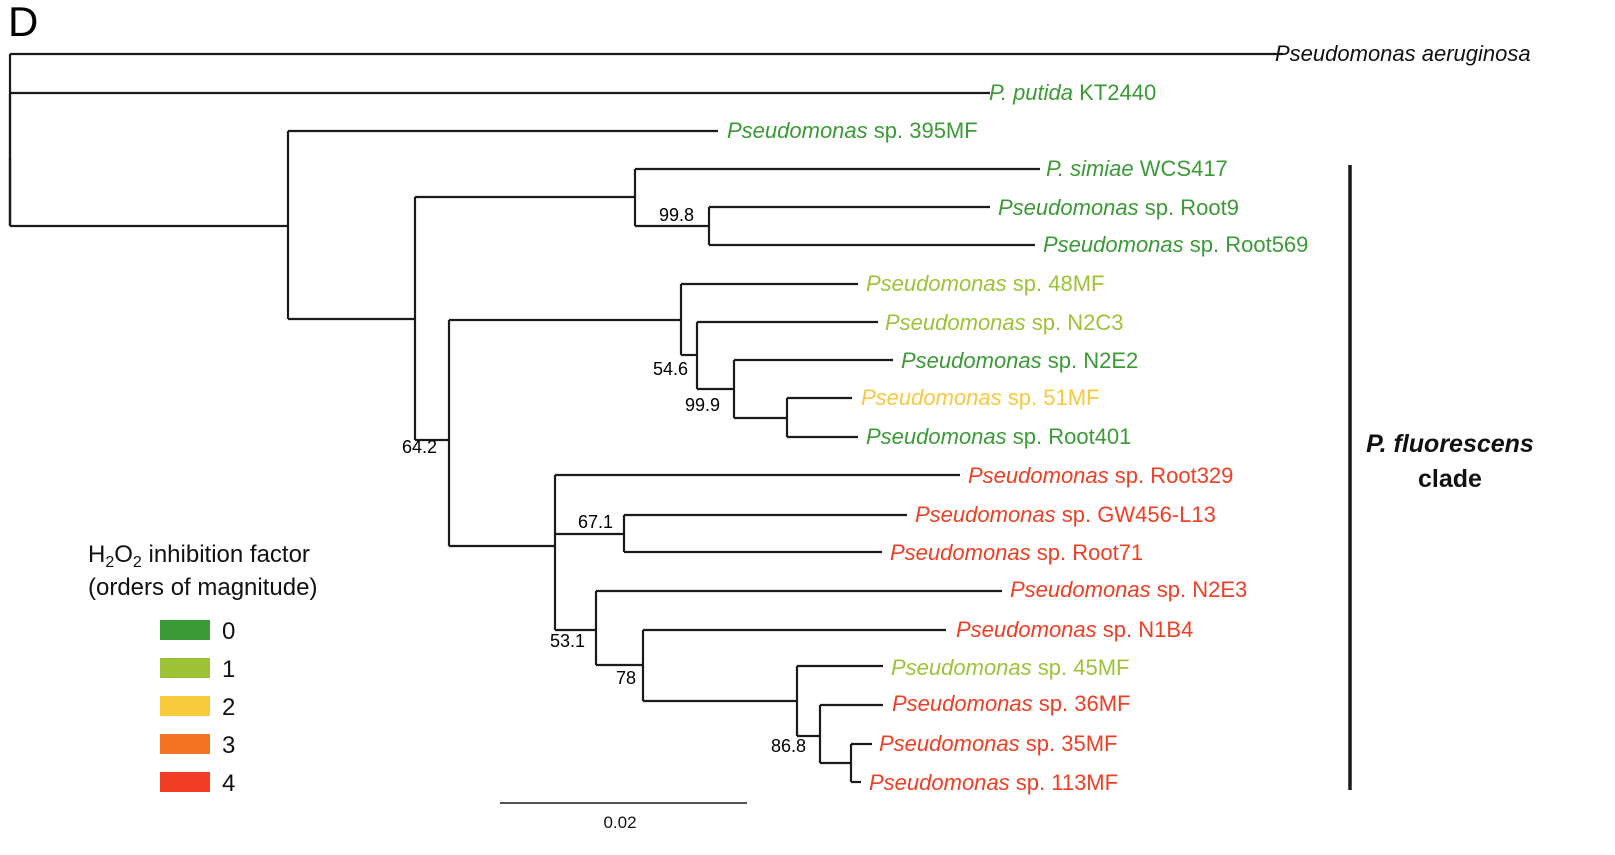  Describe the element at coordinates (1128, 589) in the screenshot. I see `leaf-label: Pseudomonas sp. N2E3` at that location.